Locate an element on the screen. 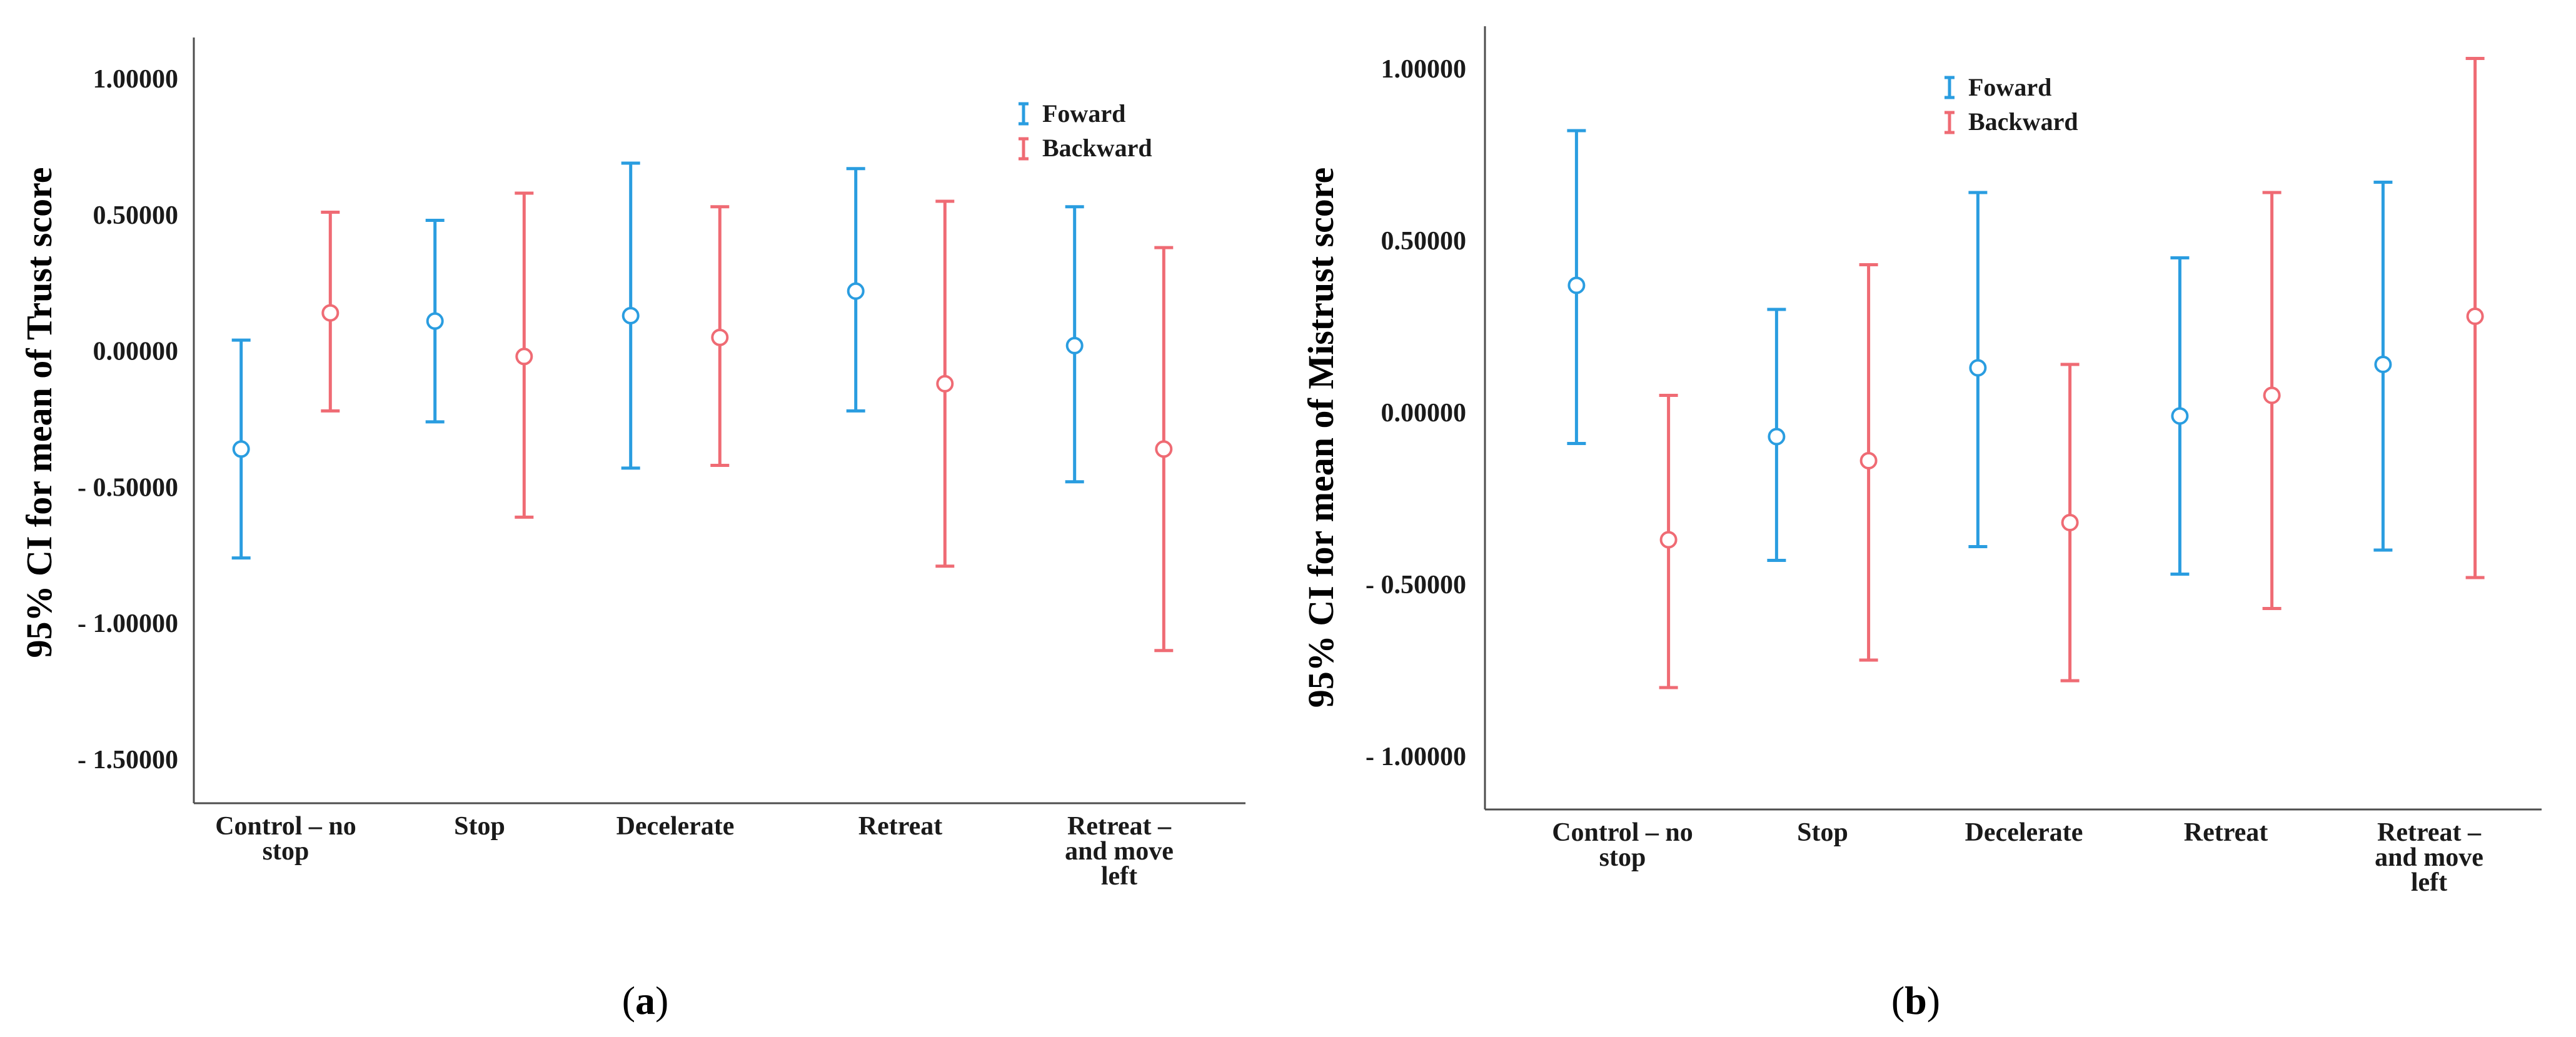 The height and width of the screenshot is (1037, 2576). y-axis-ticks: 1.00000 0.50000 0.00000 - 0.50000 - 1.00000 is located at coordinates (1416, 413).